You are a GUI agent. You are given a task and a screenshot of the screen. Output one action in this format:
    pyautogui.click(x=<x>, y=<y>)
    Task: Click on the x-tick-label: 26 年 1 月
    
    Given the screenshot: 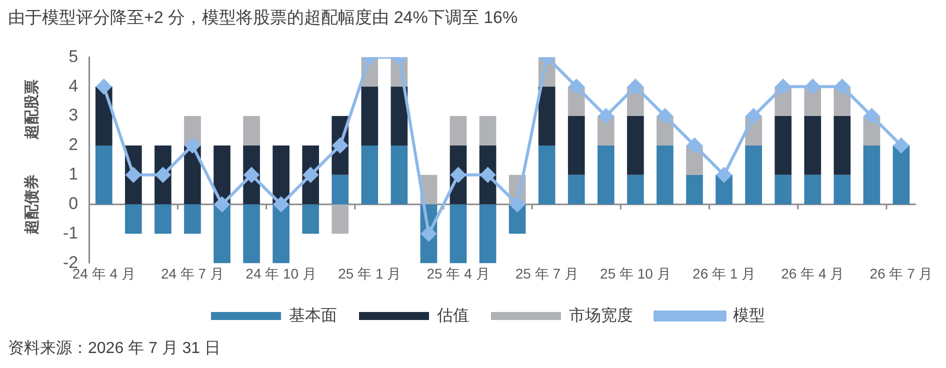 What is the action you would take?
    pyautogui.click(x=724, y=273)
    